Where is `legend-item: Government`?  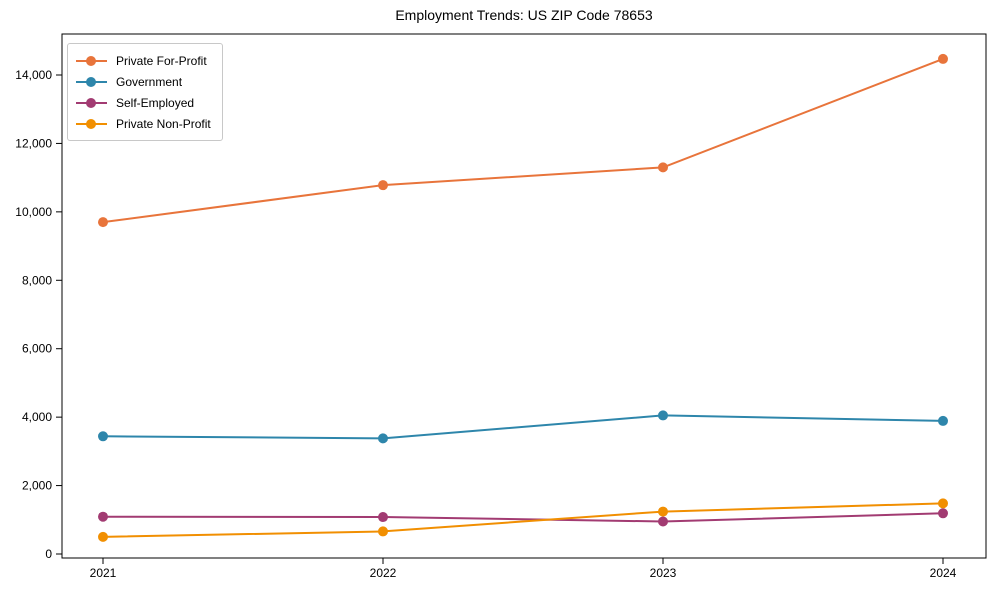
legend-item: Government is located at coordinates (143, 81).